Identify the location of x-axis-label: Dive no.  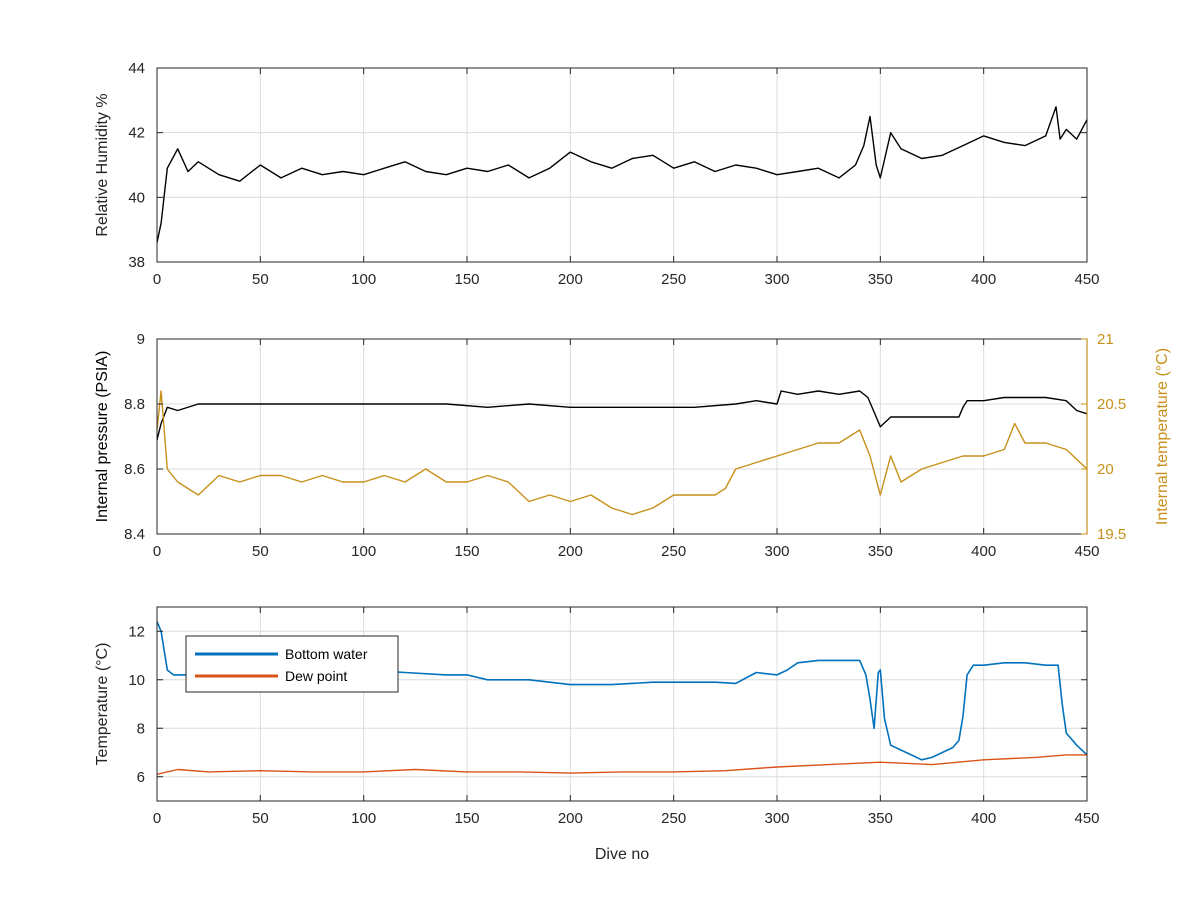
(622, 854).